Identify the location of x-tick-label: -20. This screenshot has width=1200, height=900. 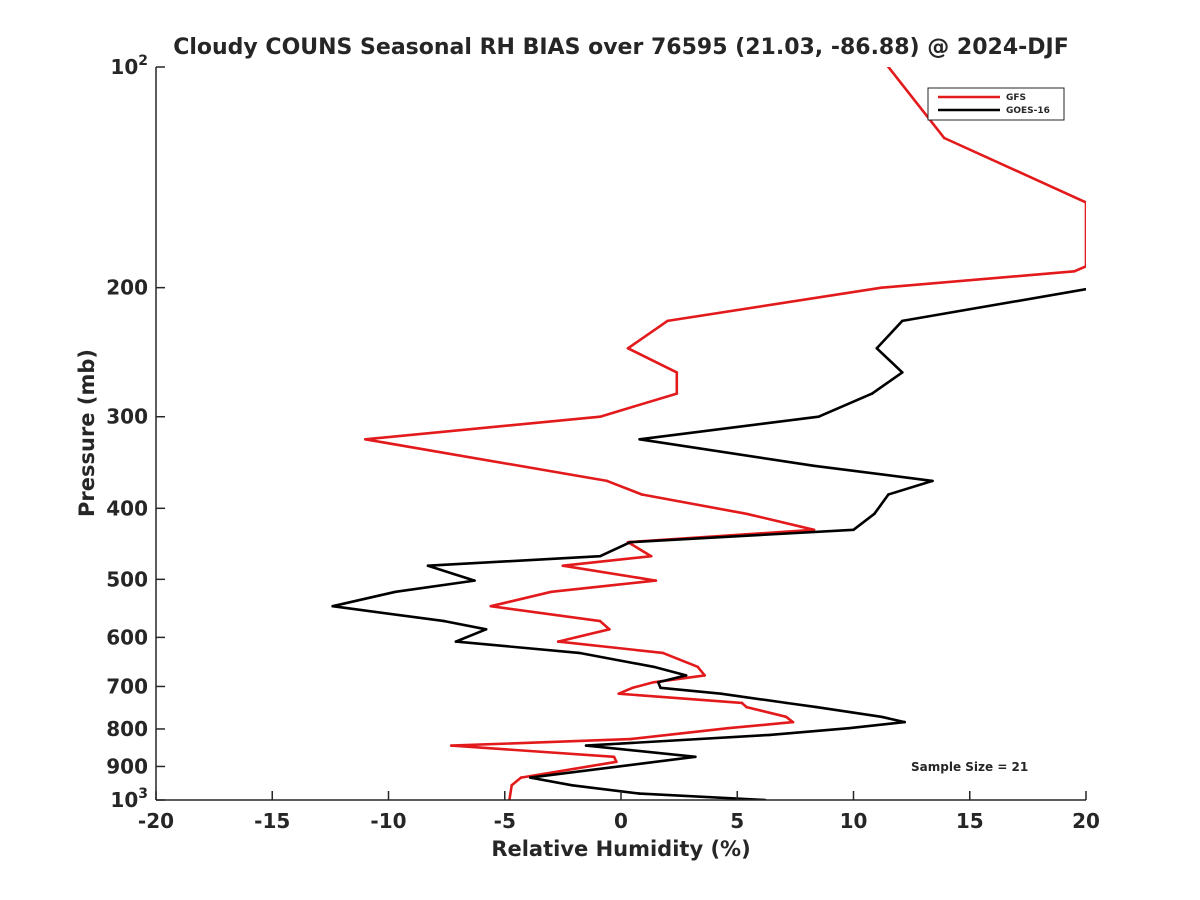
(156, 821).